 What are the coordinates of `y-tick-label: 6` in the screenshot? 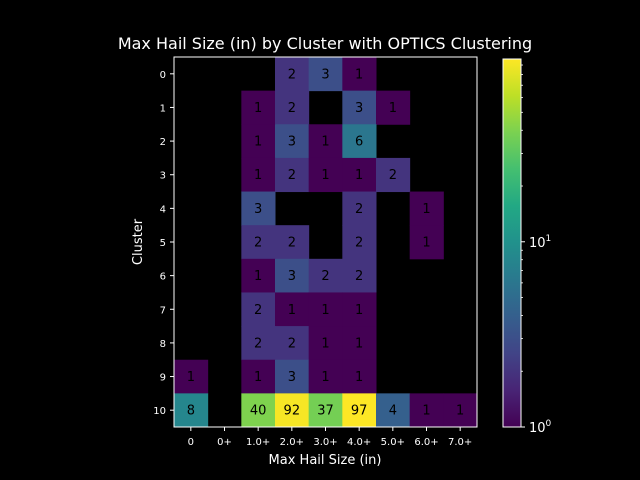 It's located at (163, 277).